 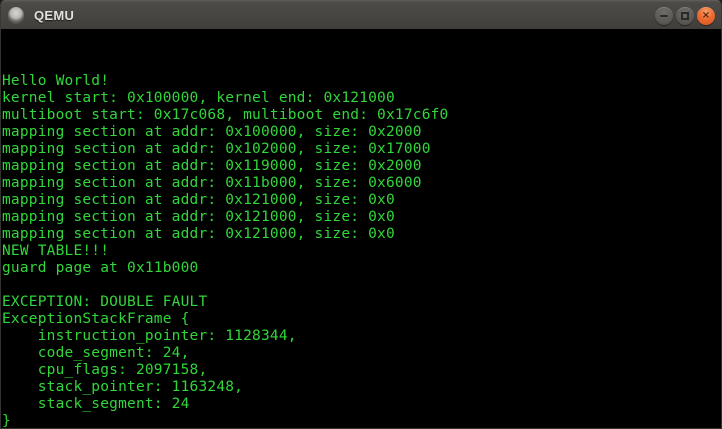 I want to click on close-icon: ×, so click(x=706, y=15).